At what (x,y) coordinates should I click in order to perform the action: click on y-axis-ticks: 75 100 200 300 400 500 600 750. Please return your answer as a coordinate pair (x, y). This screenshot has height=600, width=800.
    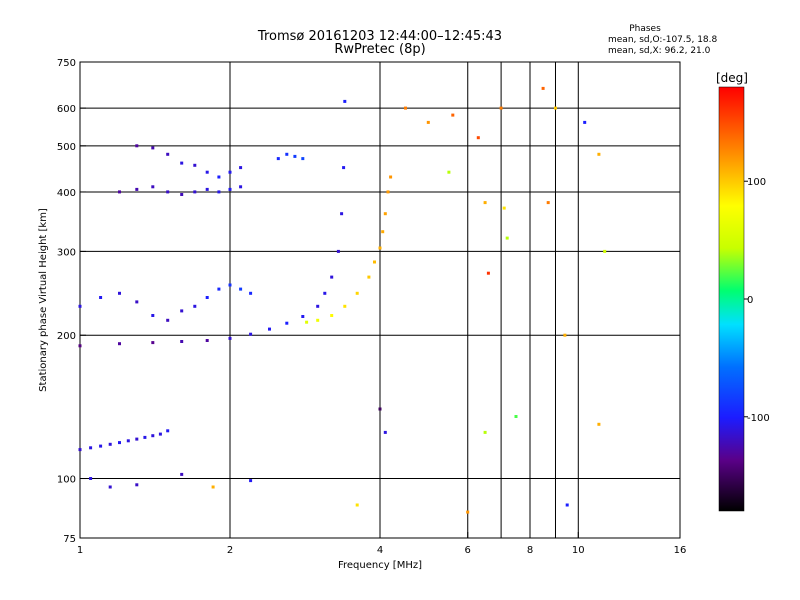
    Looking at the image, I should click on (71, 301).